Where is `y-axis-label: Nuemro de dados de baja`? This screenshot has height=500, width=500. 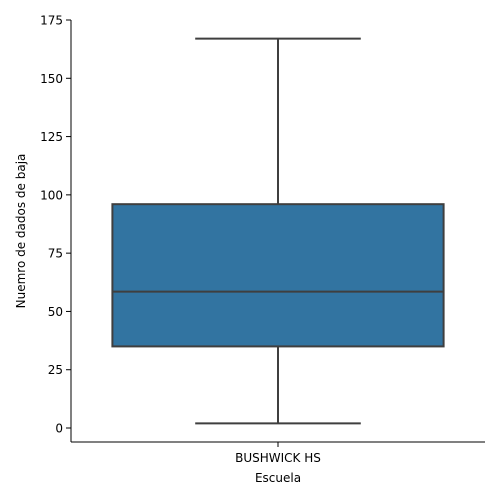 y-axis-label: Nuemro de dados de baja is located at coordinates (21, 231).